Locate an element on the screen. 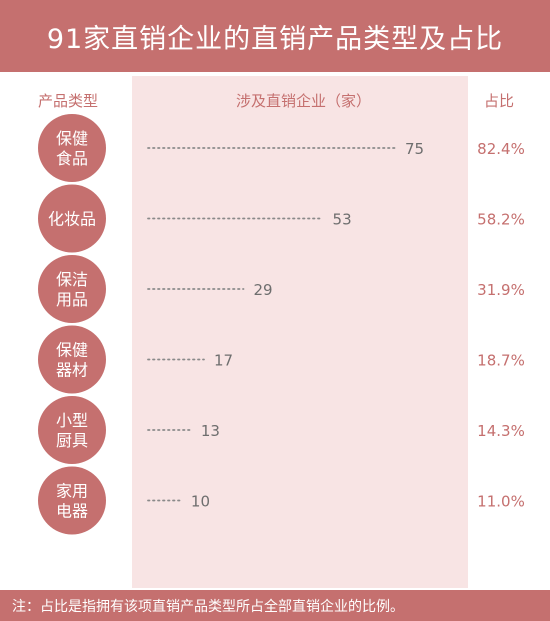 The height and width of the screenshot is (621, 550). share-label: 14.3% is located at coordinates (501, 431).